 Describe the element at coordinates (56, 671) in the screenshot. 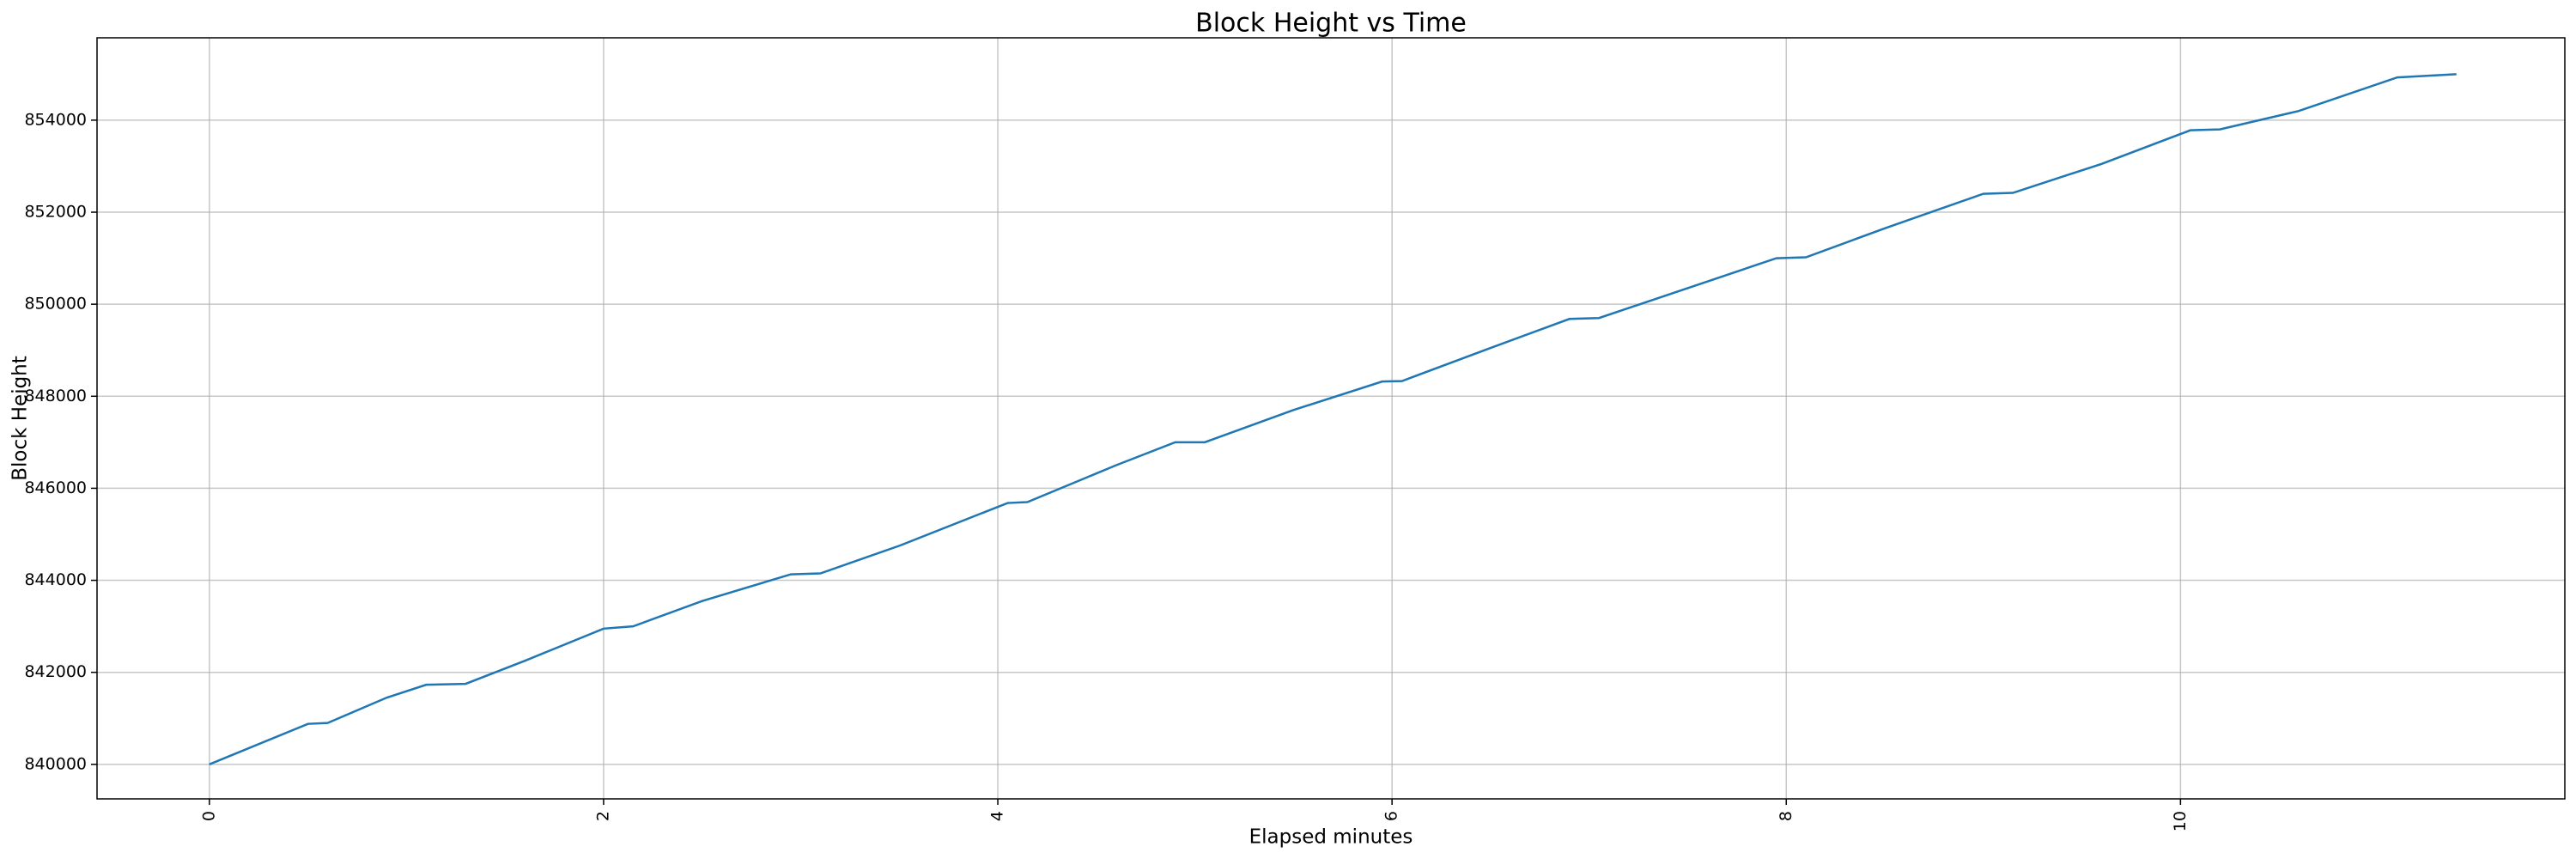

I see `y-tick-label: 842000` at that location.